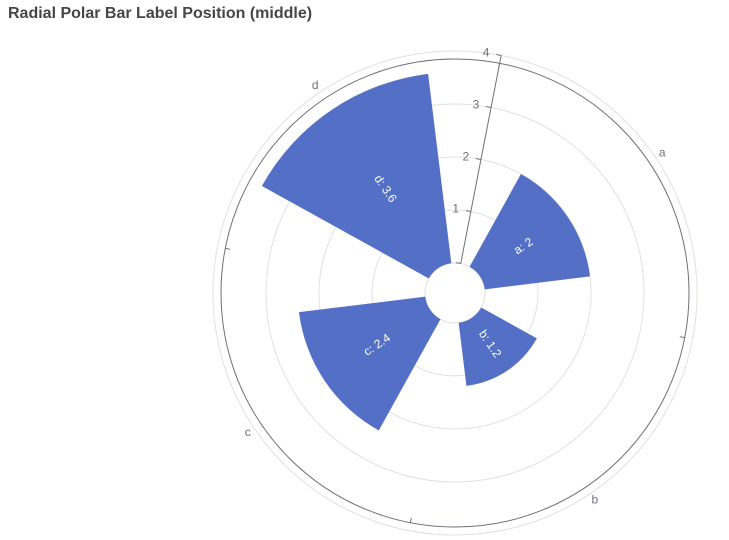 This screenshot has width=729, height=540. Describe the element at coordinates (594, 499) in the screenshot. I see `category-label-b: b` at that location.